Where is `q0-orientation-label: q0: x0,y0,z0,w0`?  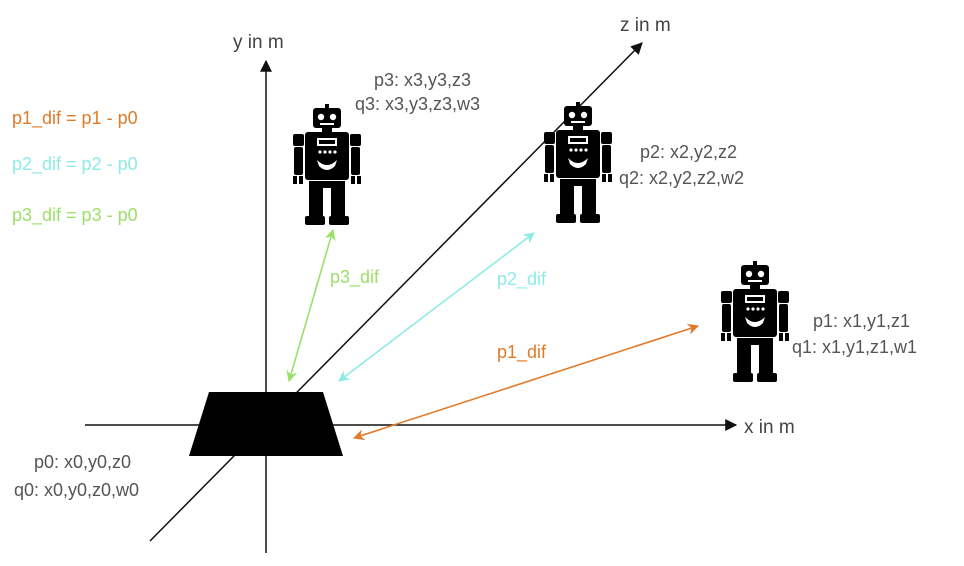
q0-orientation-label: q0: x0,y0,z0,w0 is located at coordinates (76, 490).